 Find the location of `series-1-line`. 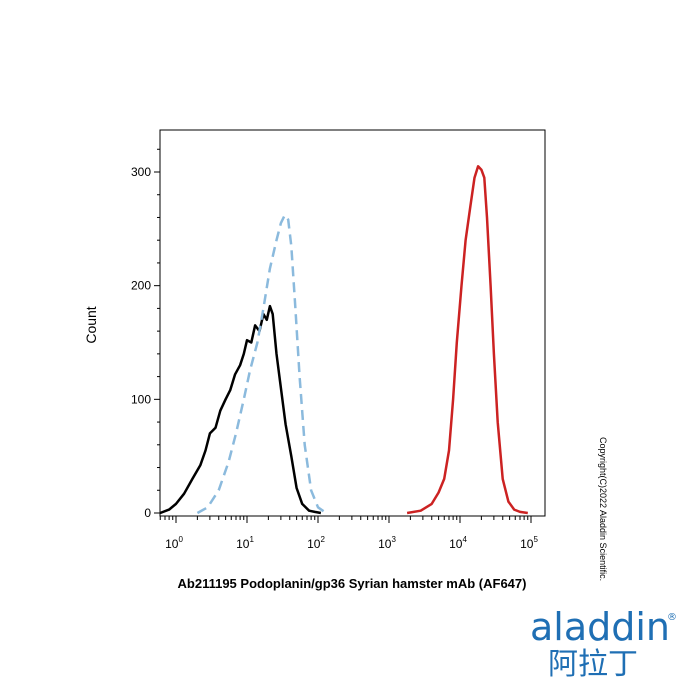

series-1-line is located at coordinates (261, 364).